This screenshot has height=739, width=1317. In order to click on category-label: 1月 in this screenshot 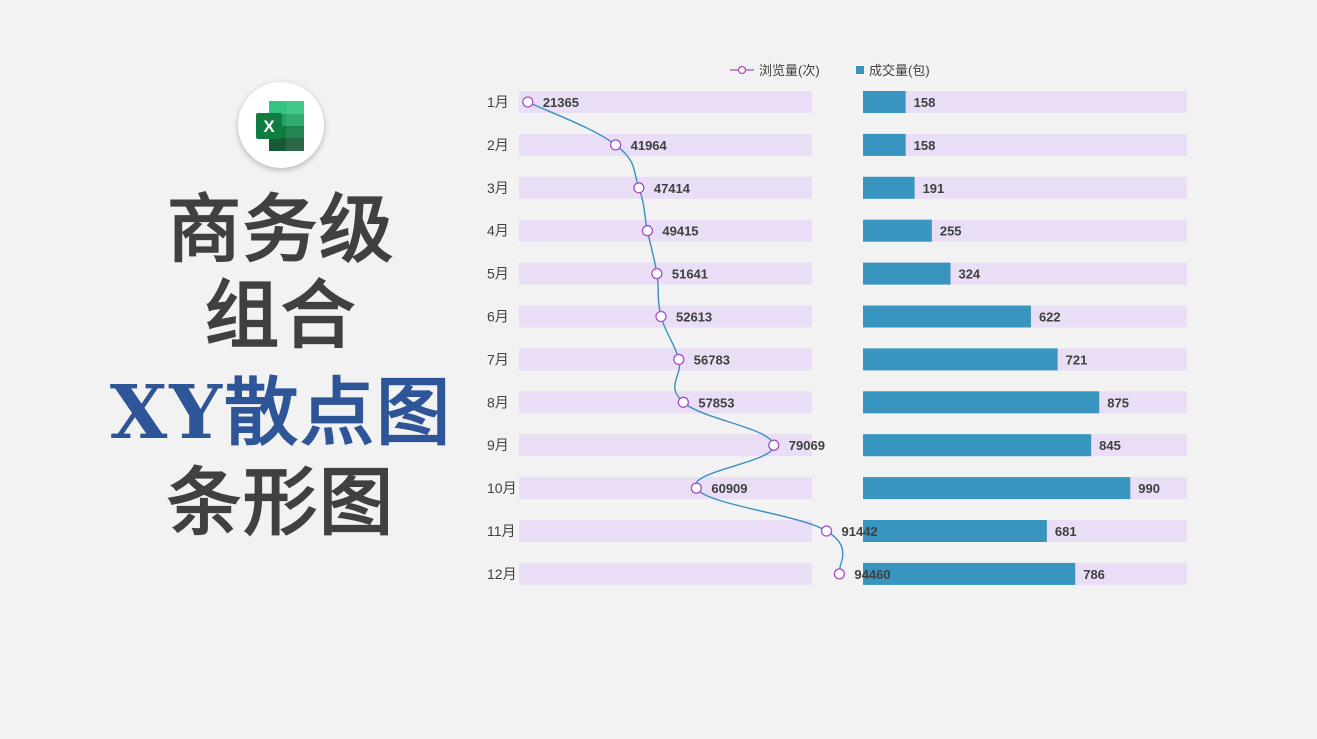, I will do `click(498, 102)`.